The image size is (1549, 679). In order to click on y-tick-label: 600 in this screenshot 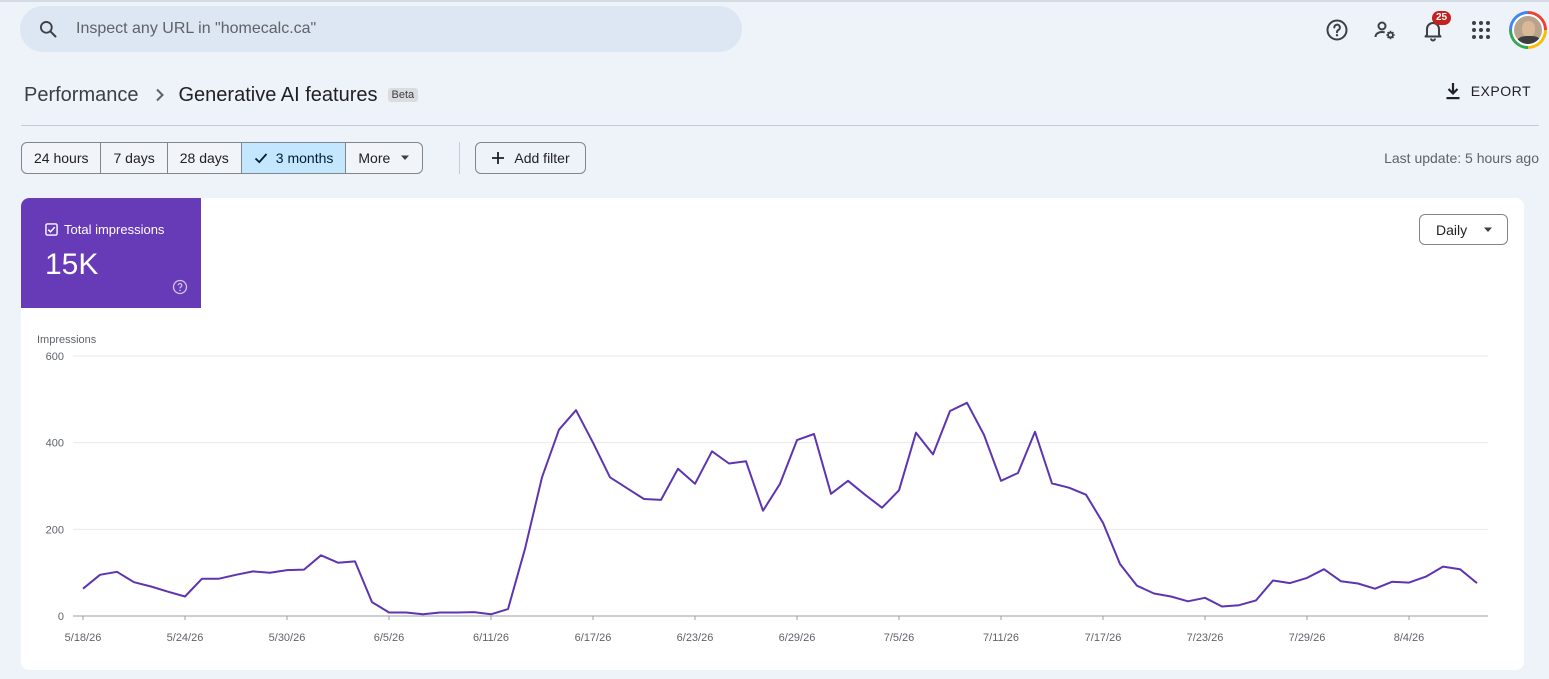, I will do `click(55, 357)`.